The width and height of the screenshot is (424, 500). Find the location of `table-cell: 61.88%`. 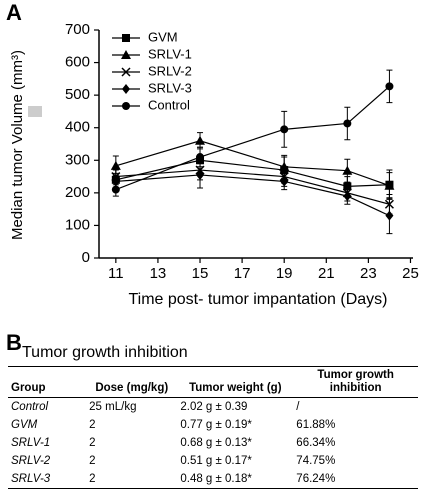

table-cell: 61.88% is located at coordinates (316, 425).